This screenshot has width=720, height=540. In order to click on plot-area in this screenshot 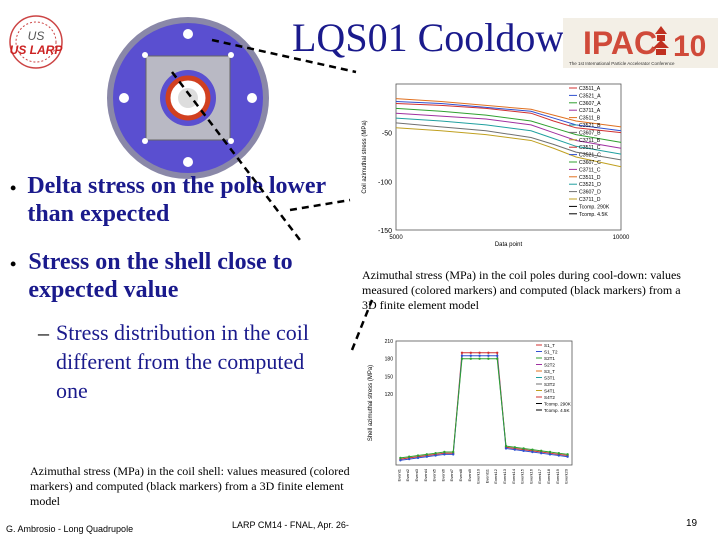, I will do `click(484, 403)`.